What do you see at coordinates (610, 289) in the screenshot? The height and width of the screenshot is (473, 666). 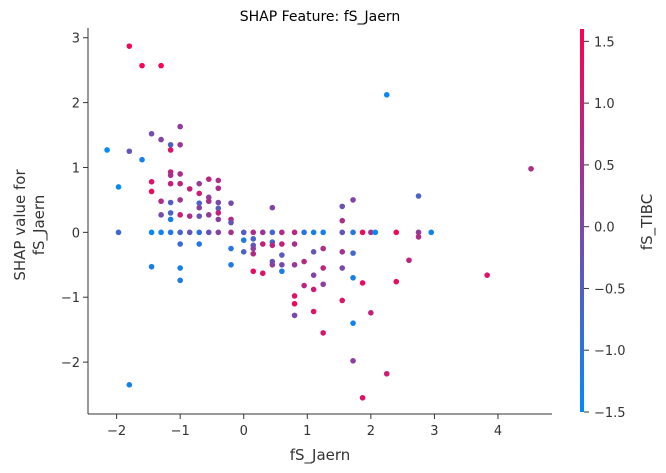 I see `colorbar-tick-label: −0.5` at bounding box center [610, 289].